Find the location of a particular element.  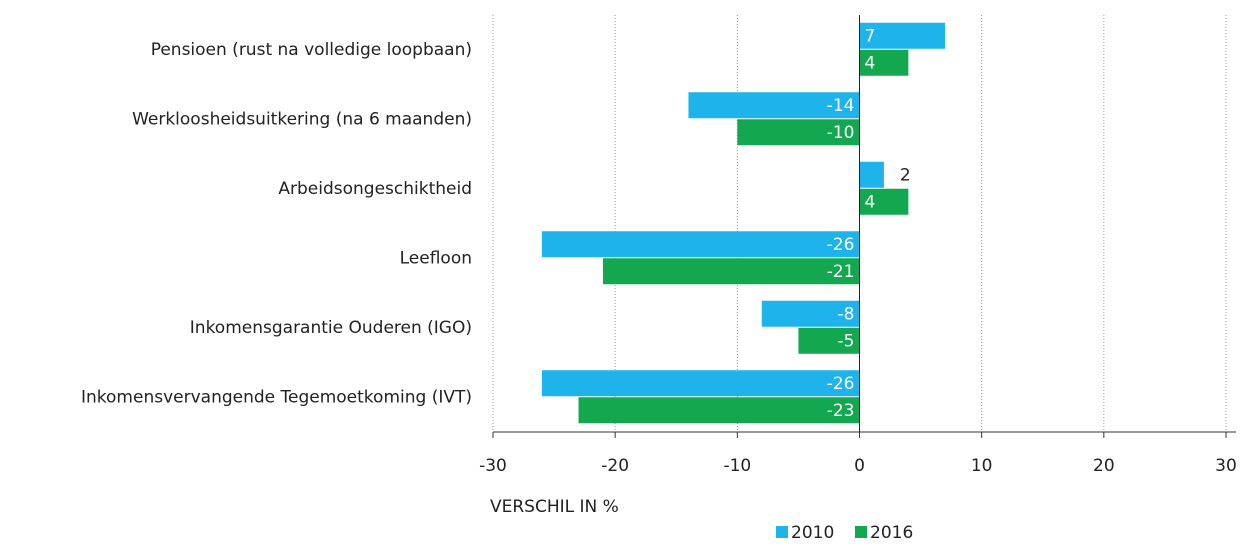

value-label: -5 is located at coordinates (846, 341).